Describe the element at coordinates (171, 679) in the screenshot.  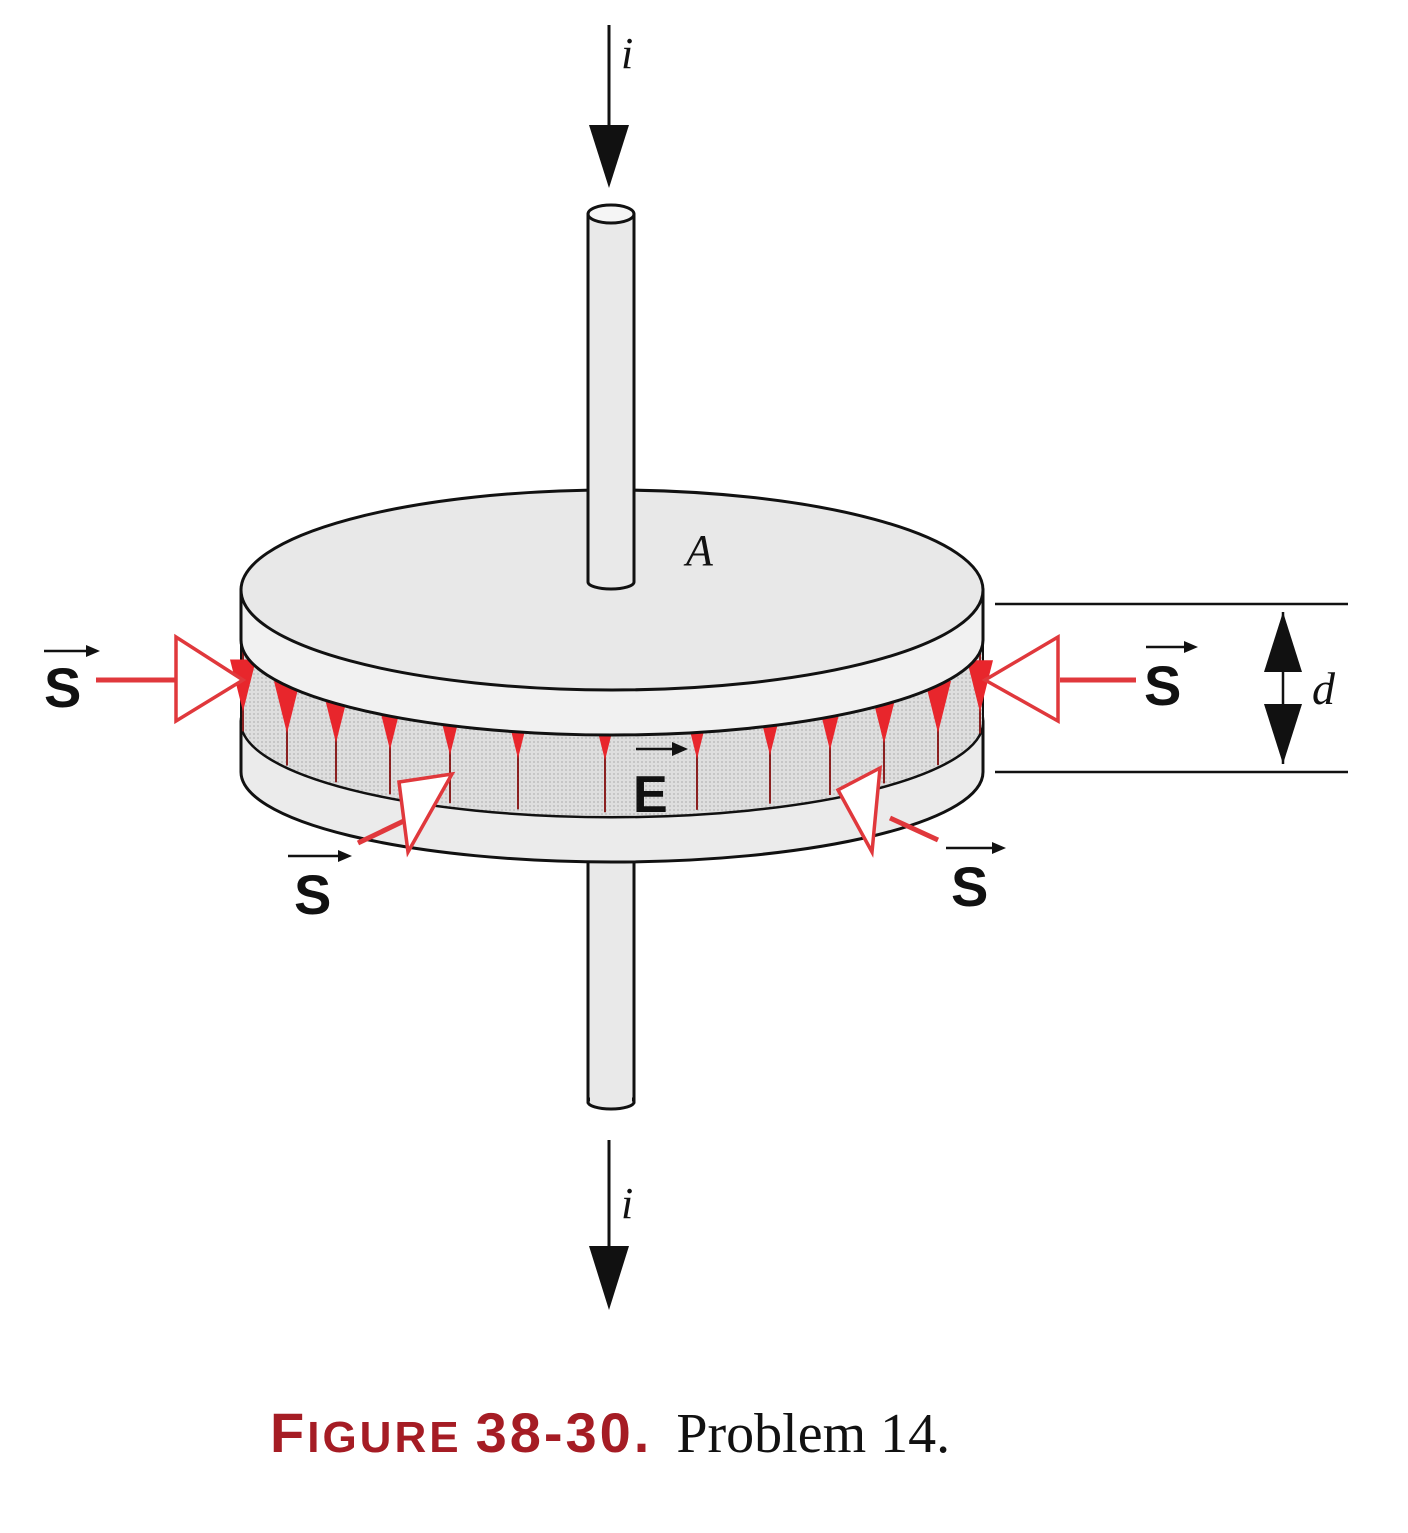
I see `poynting-arrow-left` at that location.